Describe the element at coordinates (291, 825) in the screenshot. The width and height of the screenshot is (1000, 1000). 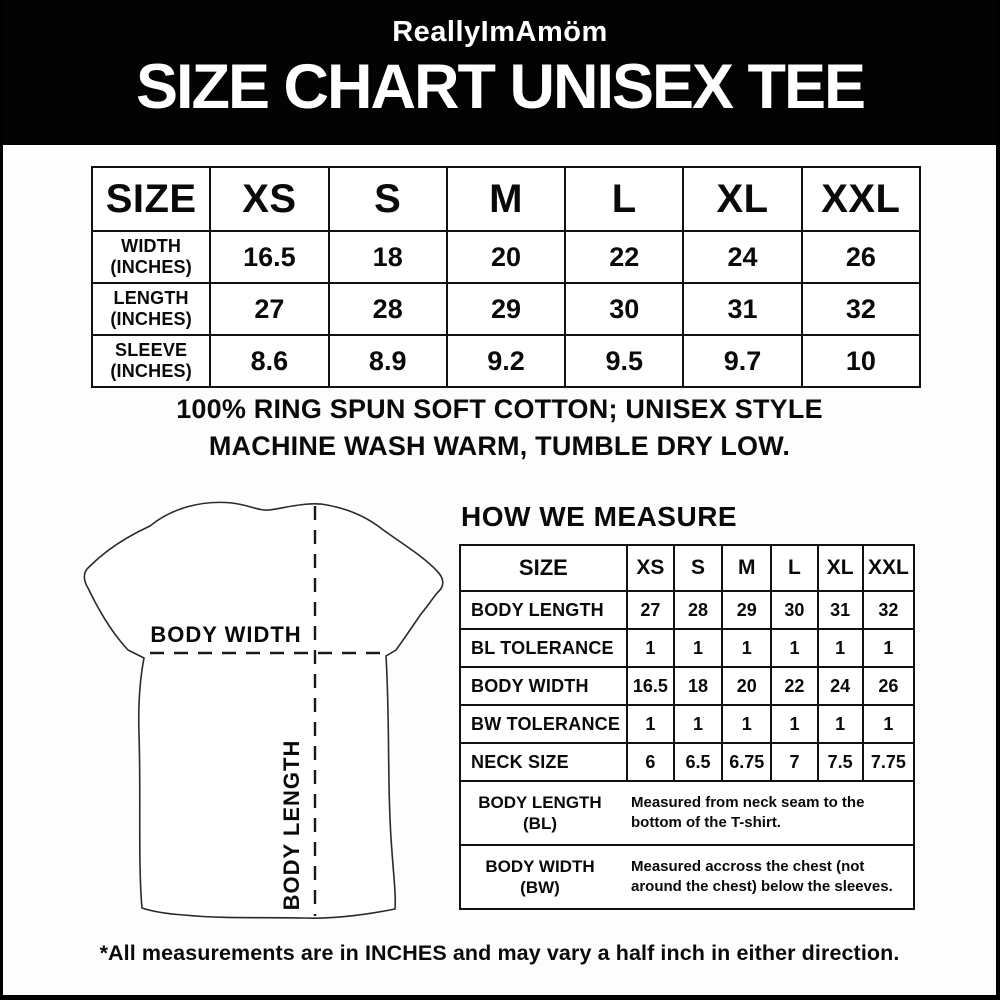
I see `body-length-label: BODY LENGTH` at that location.